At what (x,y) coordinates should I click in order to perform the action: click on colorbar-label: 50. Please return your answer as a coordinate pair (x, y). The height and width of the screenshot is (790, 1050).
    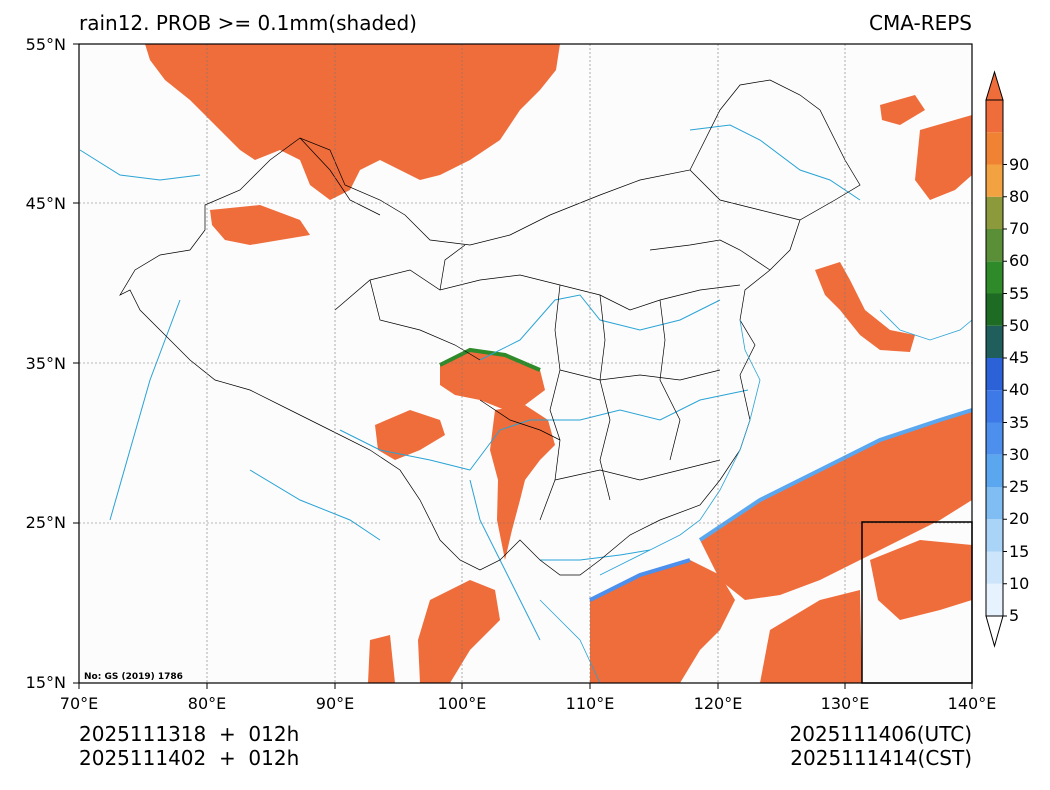
    Looking at the image, I should click on (1019, 325).